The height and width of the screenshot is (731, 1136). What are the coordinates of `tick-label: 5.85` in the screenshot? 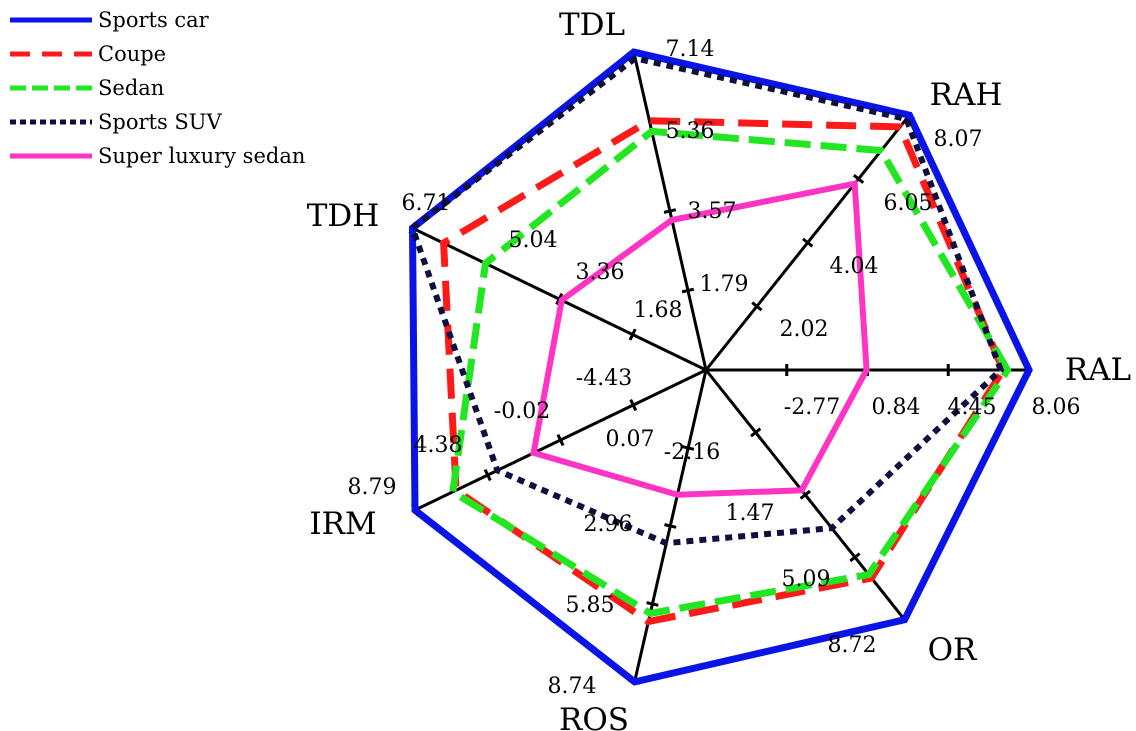 It's located at (590, 605).